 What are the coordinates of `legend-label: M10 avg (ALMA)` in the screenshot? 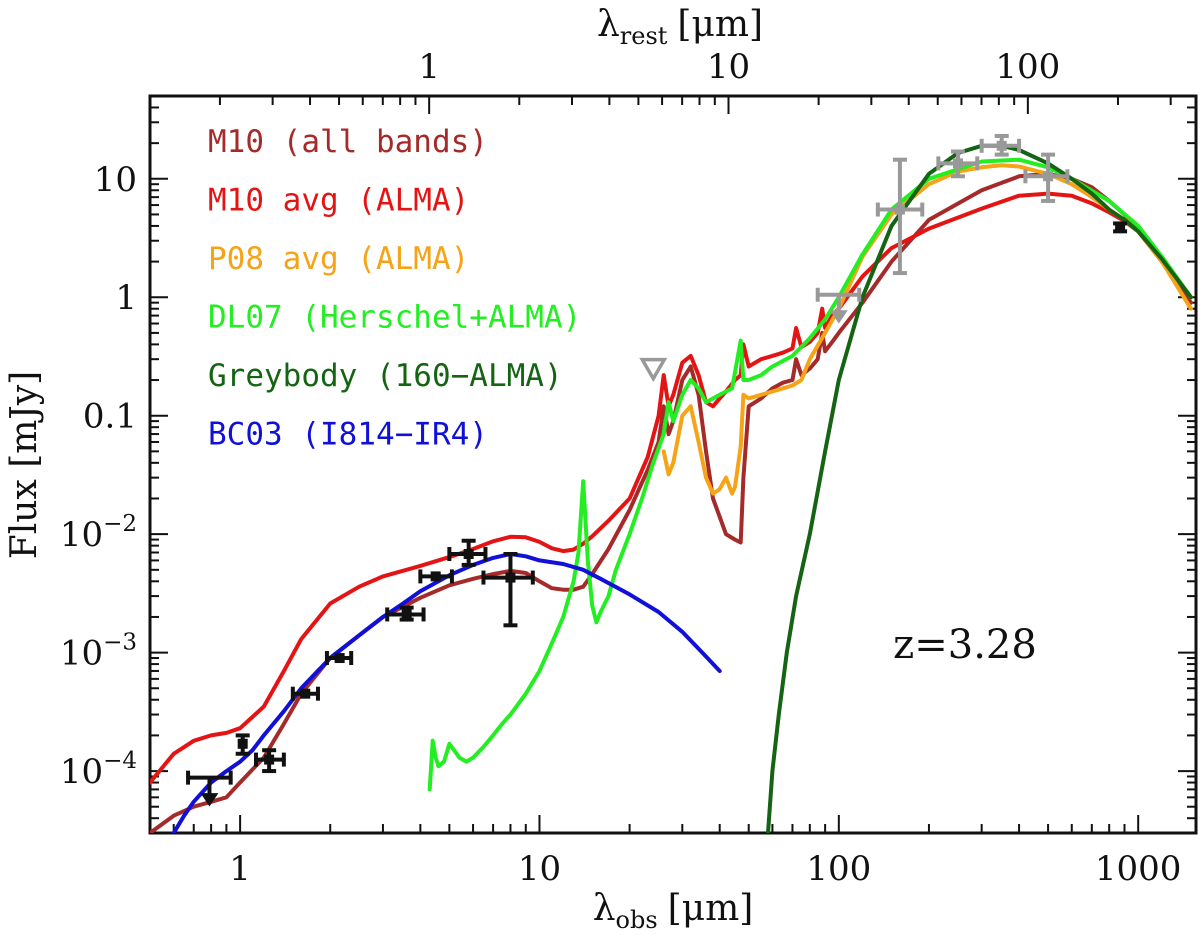 It's located at (338, 201).